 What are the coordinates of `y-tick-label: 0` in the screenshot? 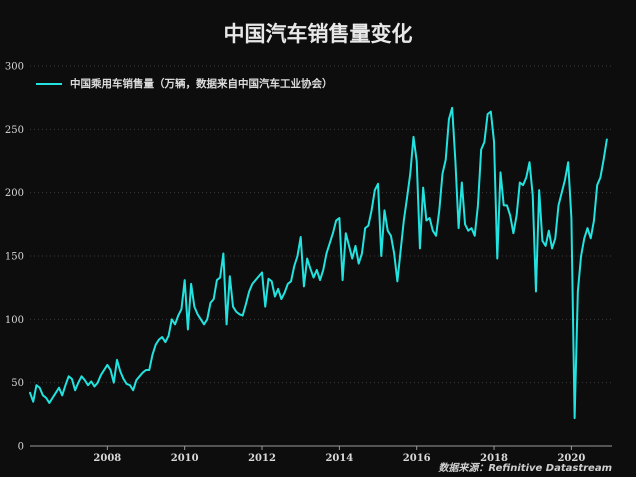 It's located at (21, 447).